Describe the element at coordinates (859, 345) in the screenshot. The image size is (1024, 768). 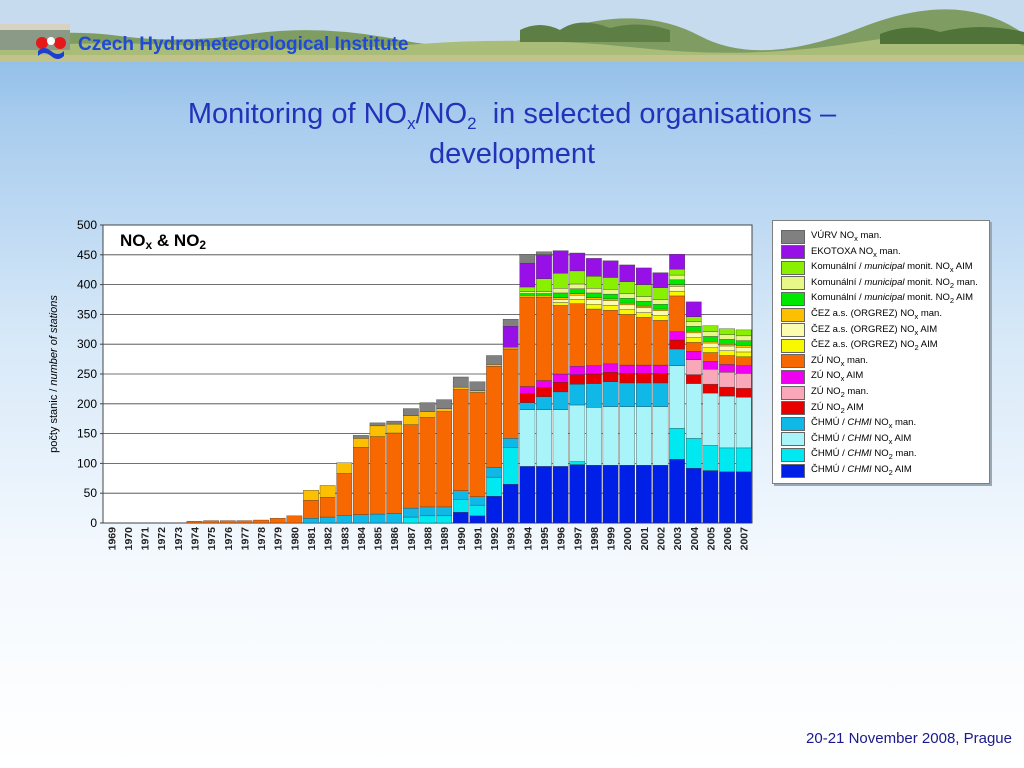
I see `legend-item: ČEZ a.s. (ORGREZ) NO2 AIM` at that location.